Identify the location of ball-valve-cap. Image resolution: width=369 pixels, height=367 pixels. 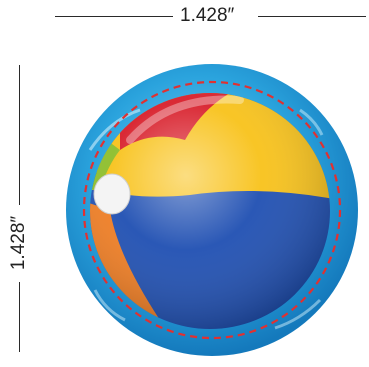
(112, 194).